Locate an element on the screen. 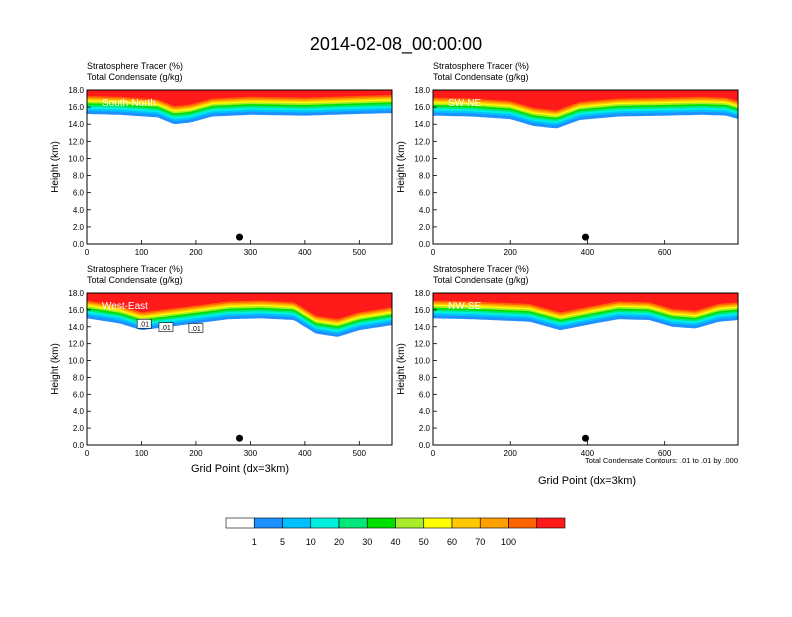 This screenshot has width=792, height=617. panel-label: West-East is located at coordinates (125, 306).